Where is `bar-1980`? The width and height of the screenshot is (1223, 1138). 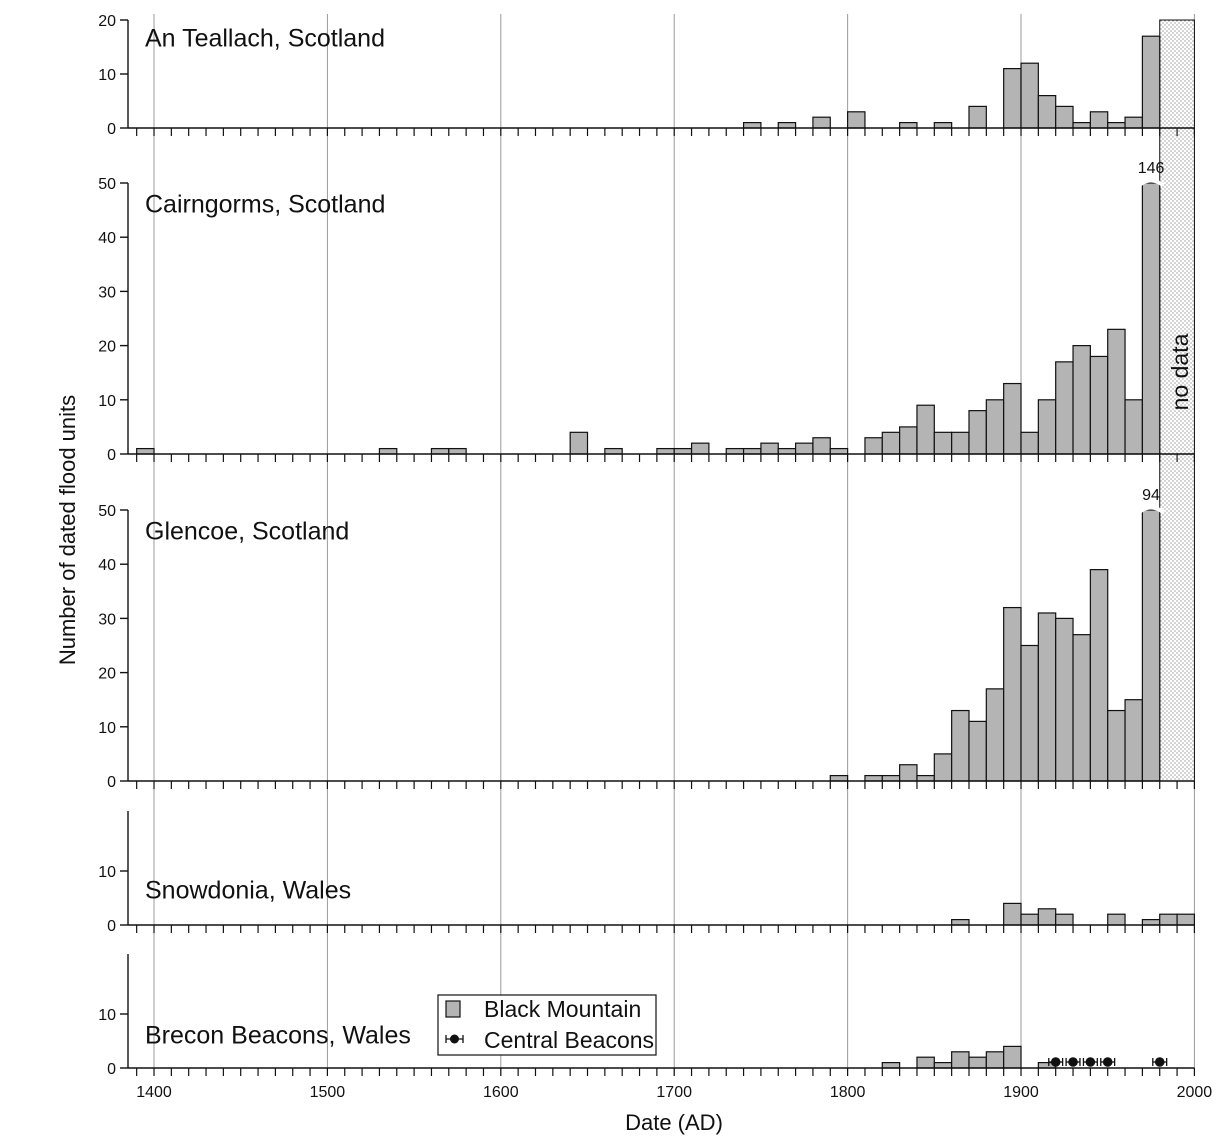
bar-1980 is located at coordinates (1168, 919).